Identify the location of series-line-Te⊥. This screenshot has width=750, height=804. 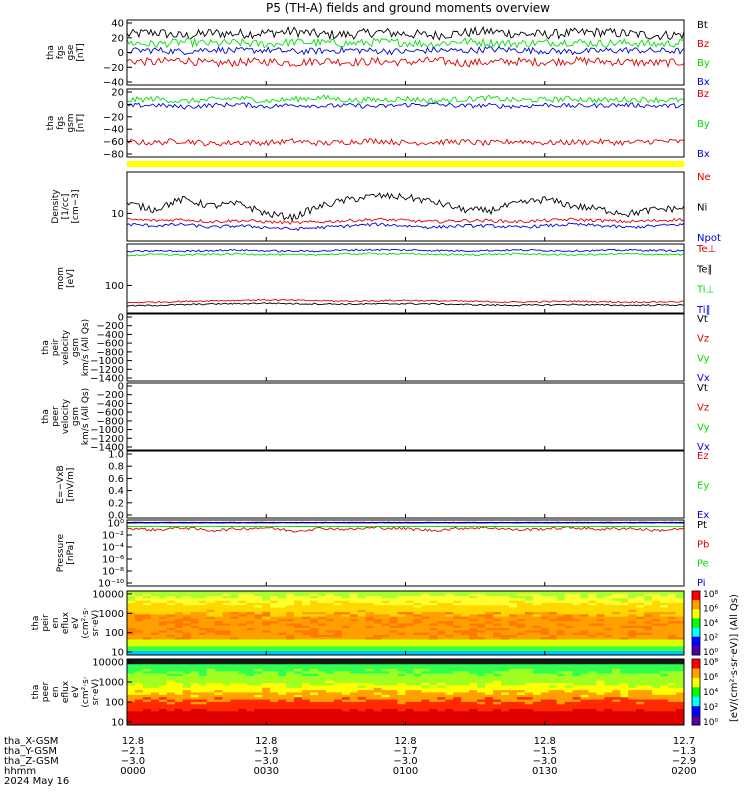
(405, 301).